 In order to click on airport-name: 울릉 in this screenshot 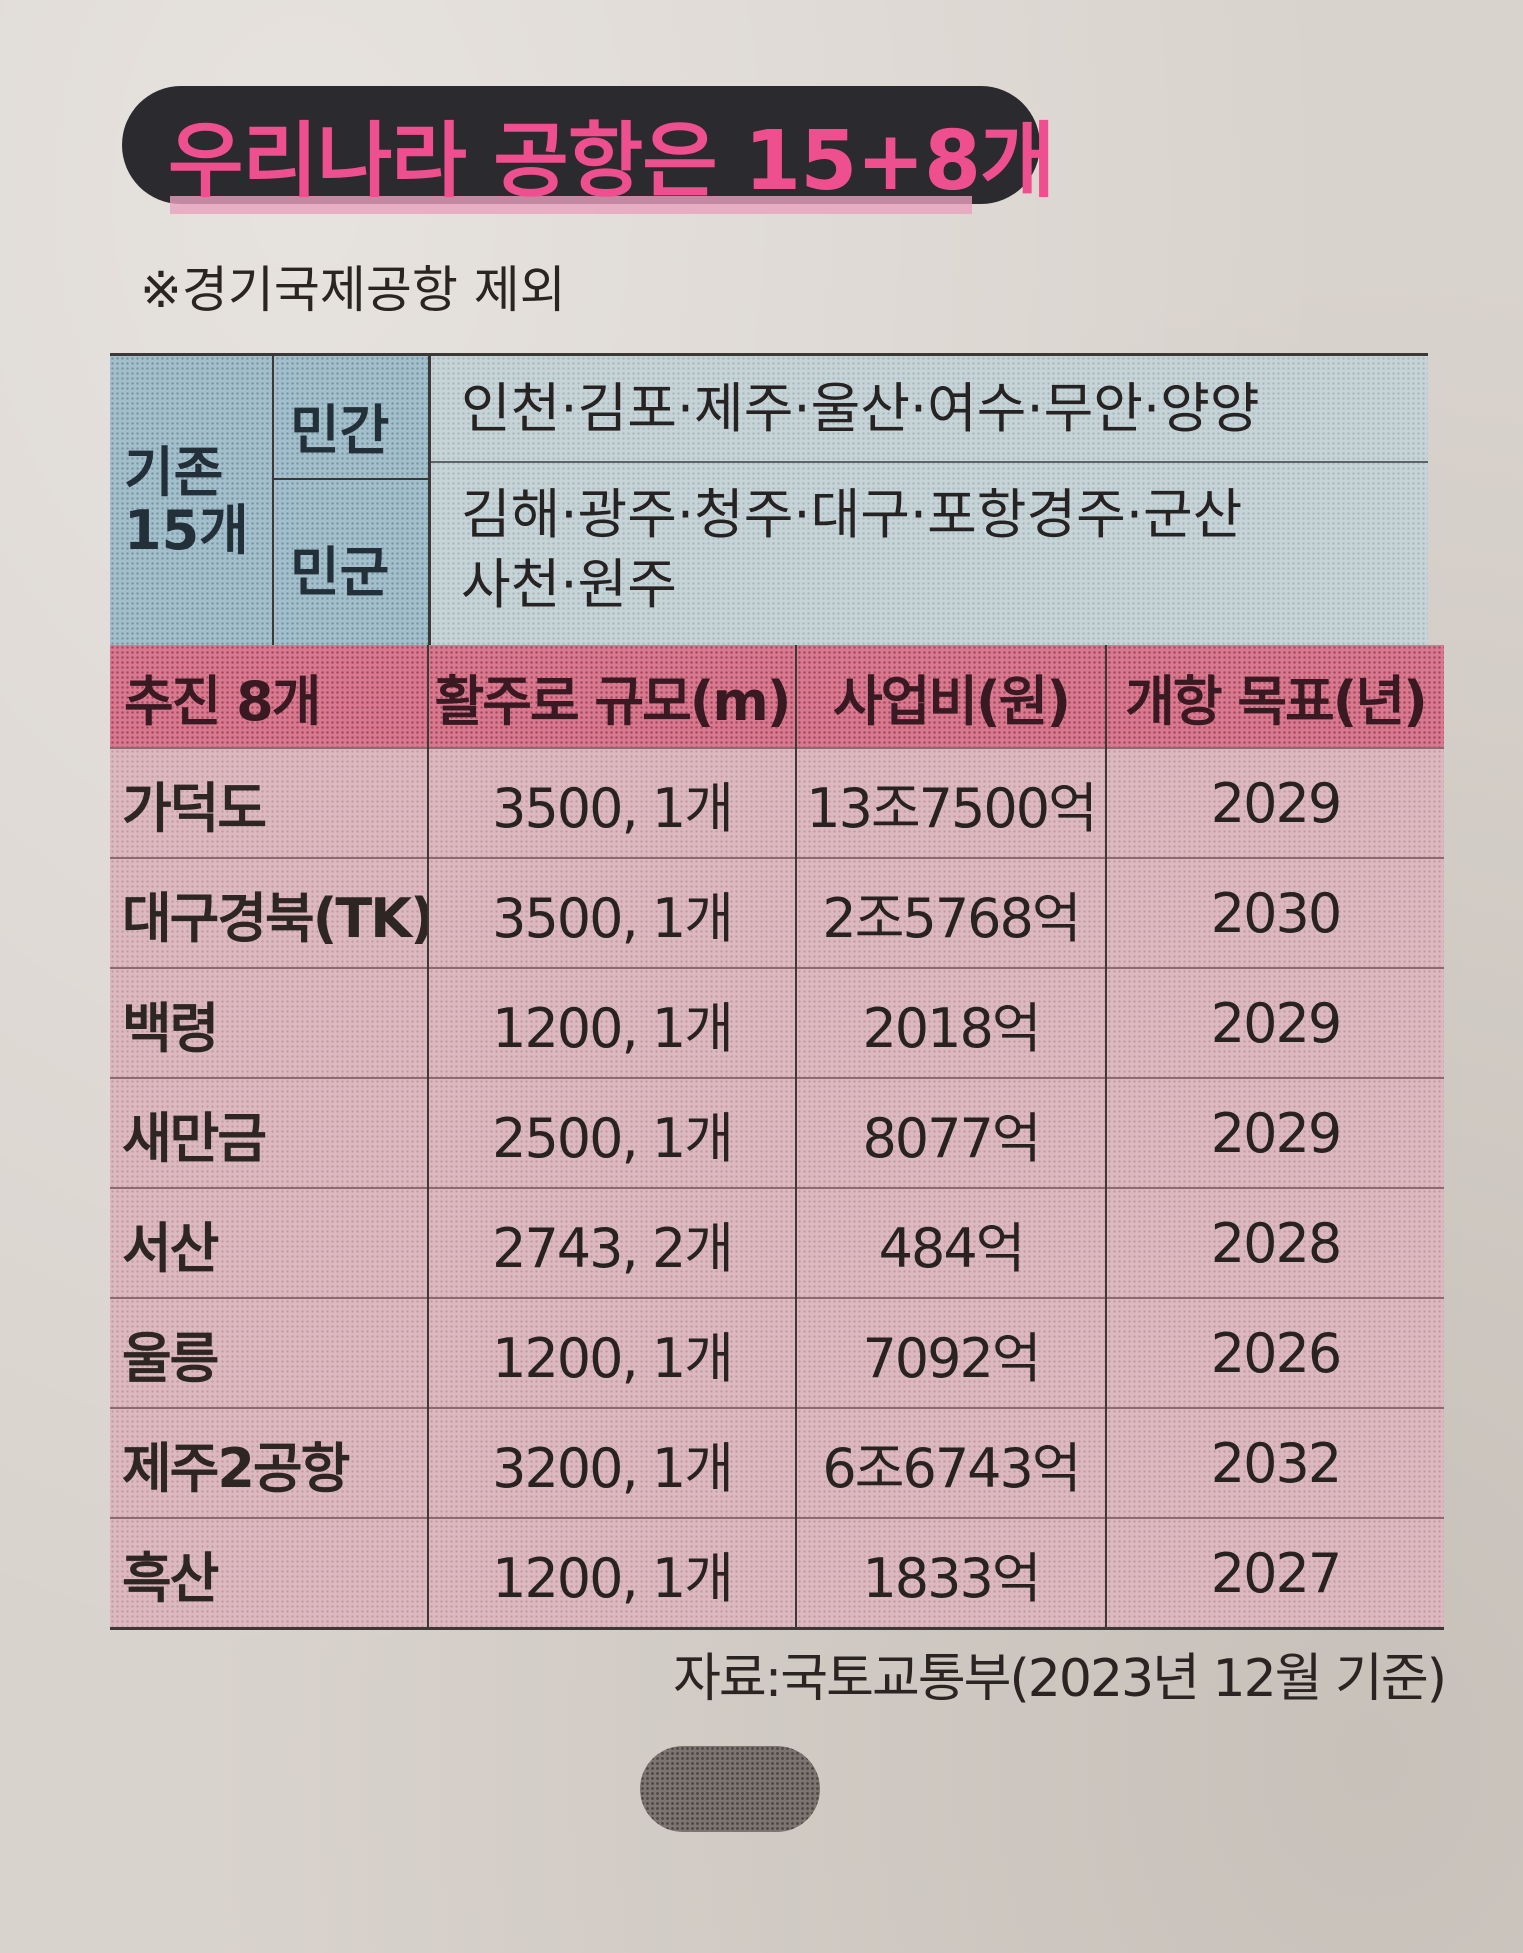, I will do `click(269, 1352)`.